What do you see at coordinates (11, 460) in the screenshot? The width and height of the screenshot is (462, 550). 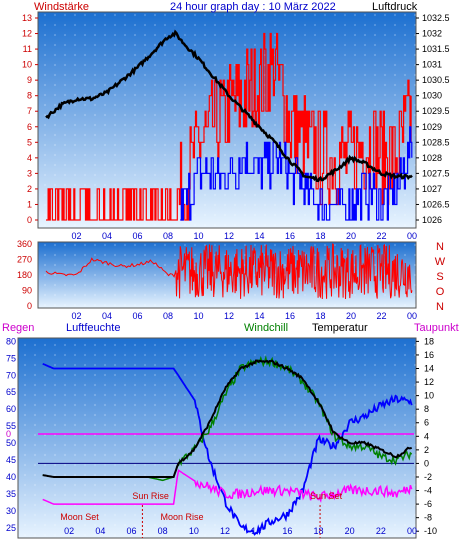 I see `panel3-left-tick: 45` at bounding box center [11, 460].